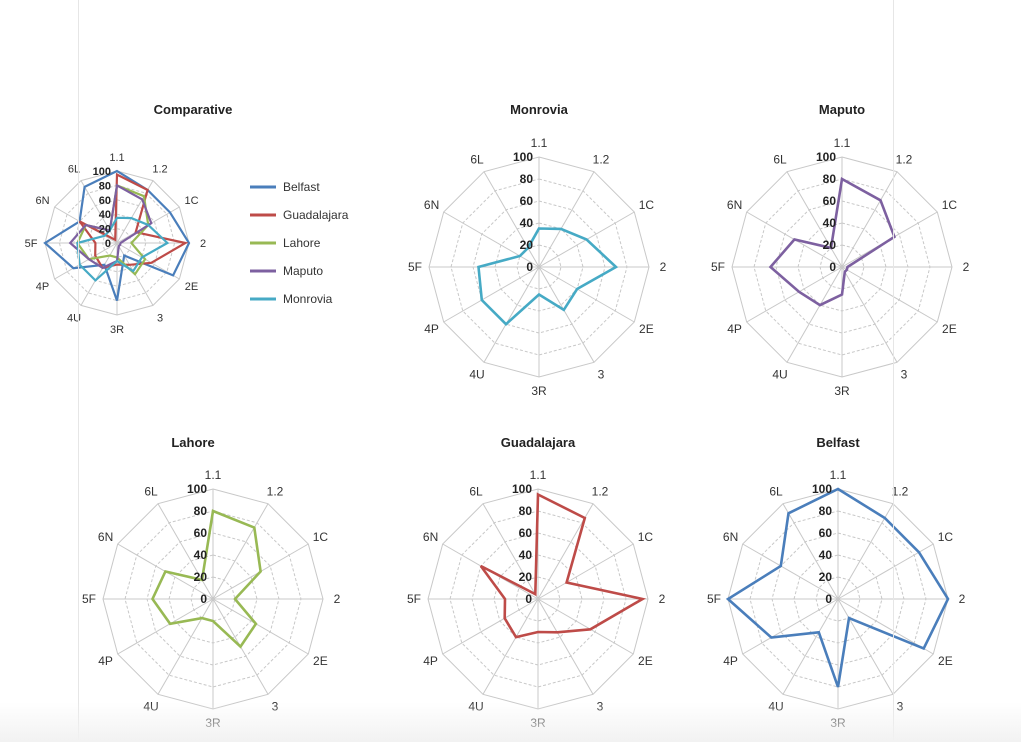 The width and height of the screenshot is (1021, 747). What do you see at coordinates (78, 371) in the screenshot?
I see `page-edge-line-left` at bounding box center [78, 371].